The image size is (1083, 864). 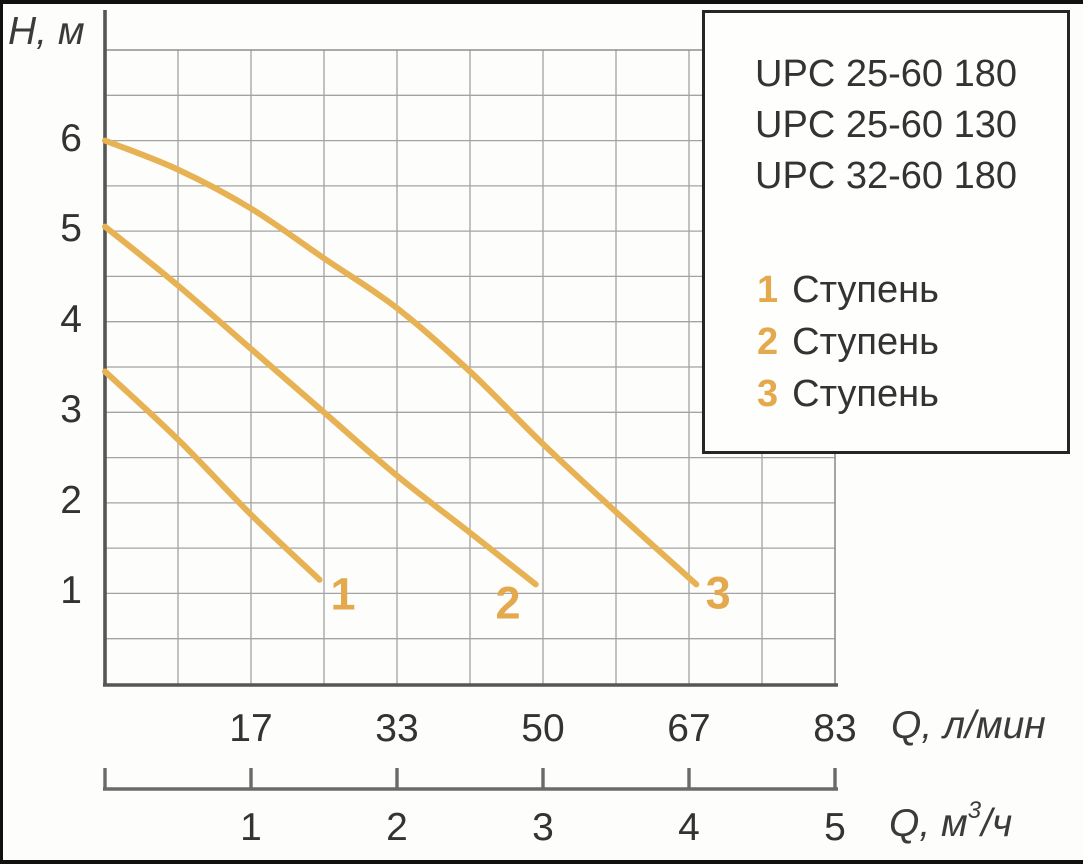 What do you see at coordinates (71, 319) in the screenshot?
I see `y-tick-label-4: 4` at bounding box center [71, 319].